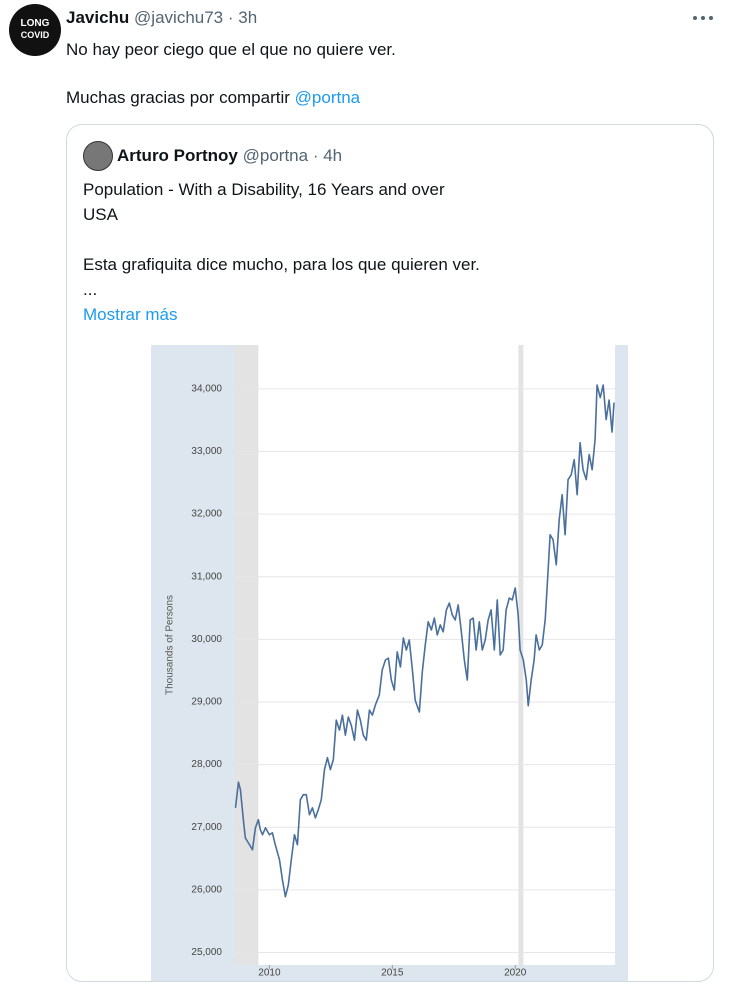 The image size is (750, 986). I want to click on timestamp: · 3h, so click(242, 17).